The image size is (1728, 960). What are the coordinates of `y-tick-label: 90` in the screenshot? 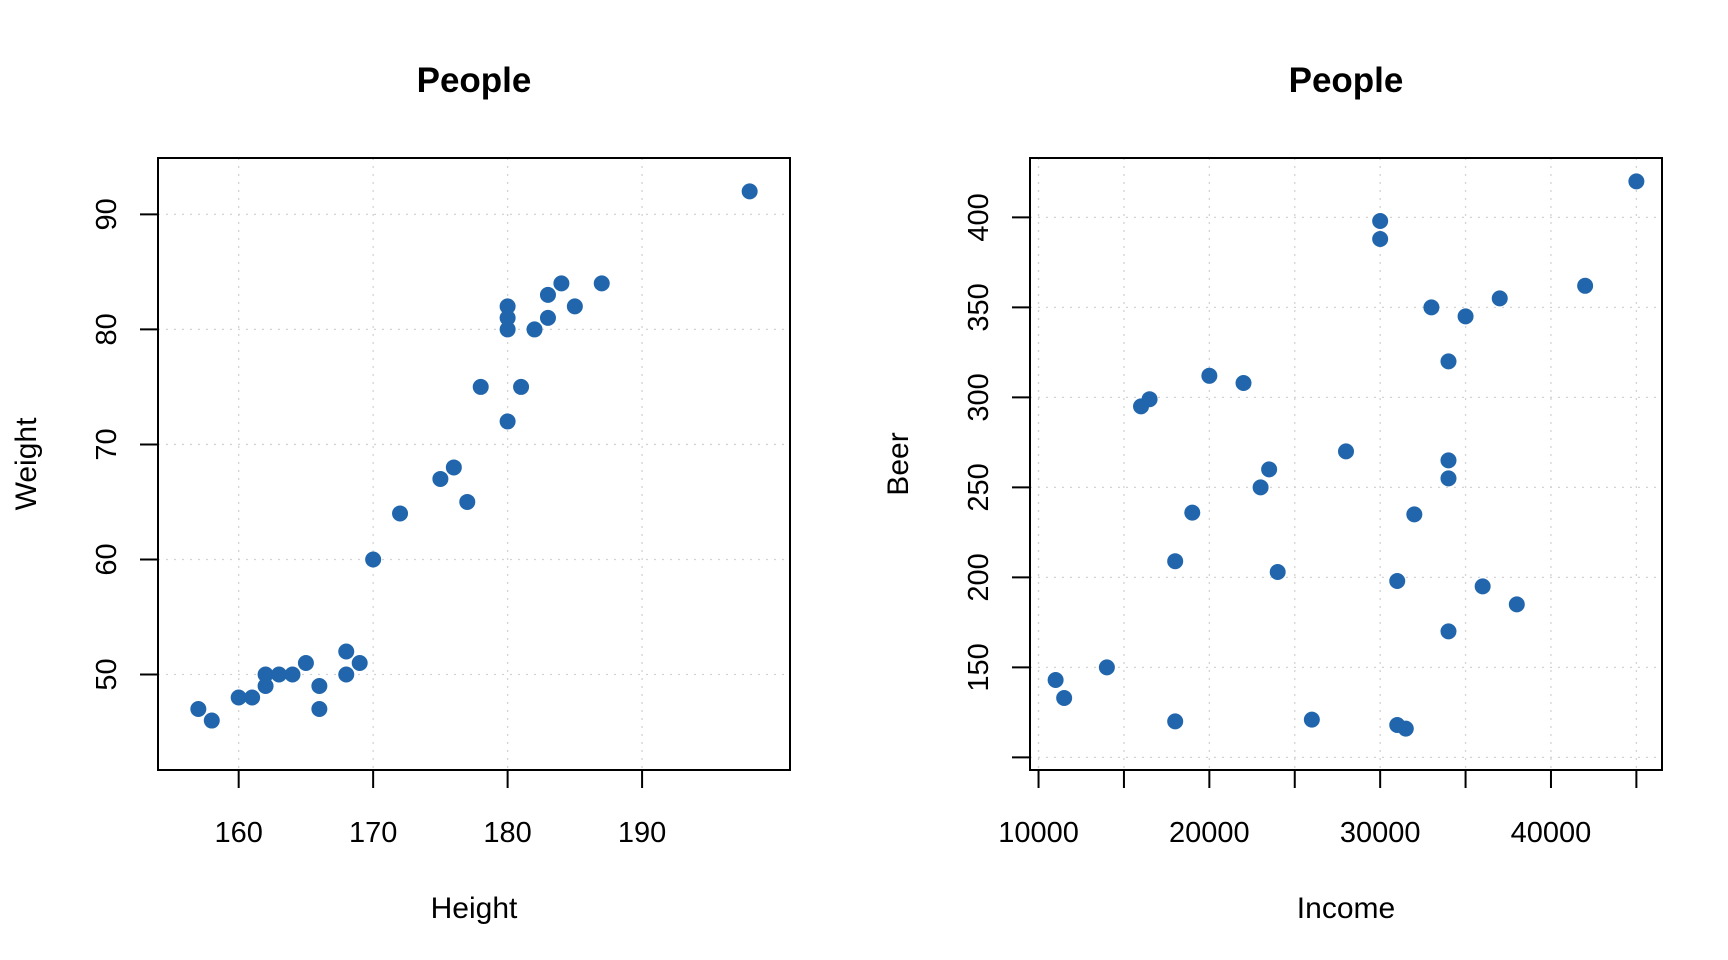 It's located at (107, 214).